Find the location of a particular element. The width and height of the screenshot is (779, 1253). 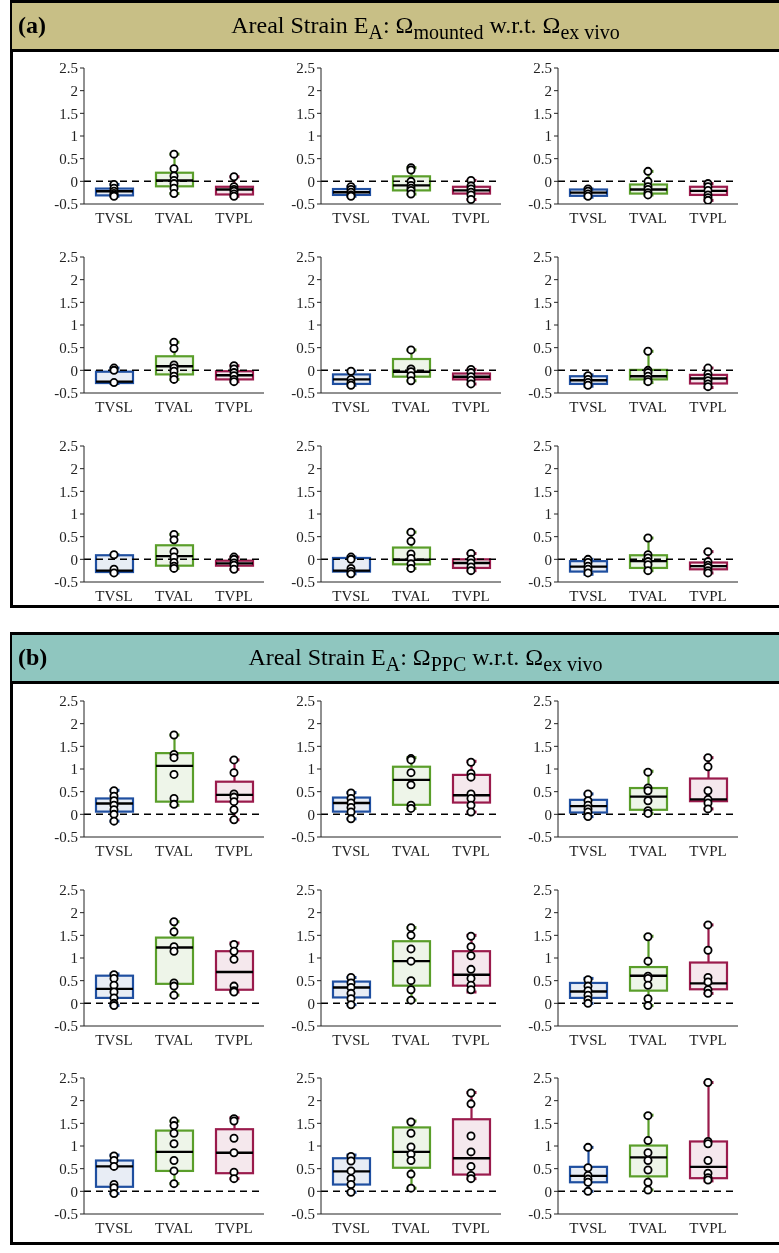

text: Areal Strain E$_{A}$: Ω$_{mounted}$ w.r.t. Ω$_{ex vivo}$ is located at coordinates (425, 28).